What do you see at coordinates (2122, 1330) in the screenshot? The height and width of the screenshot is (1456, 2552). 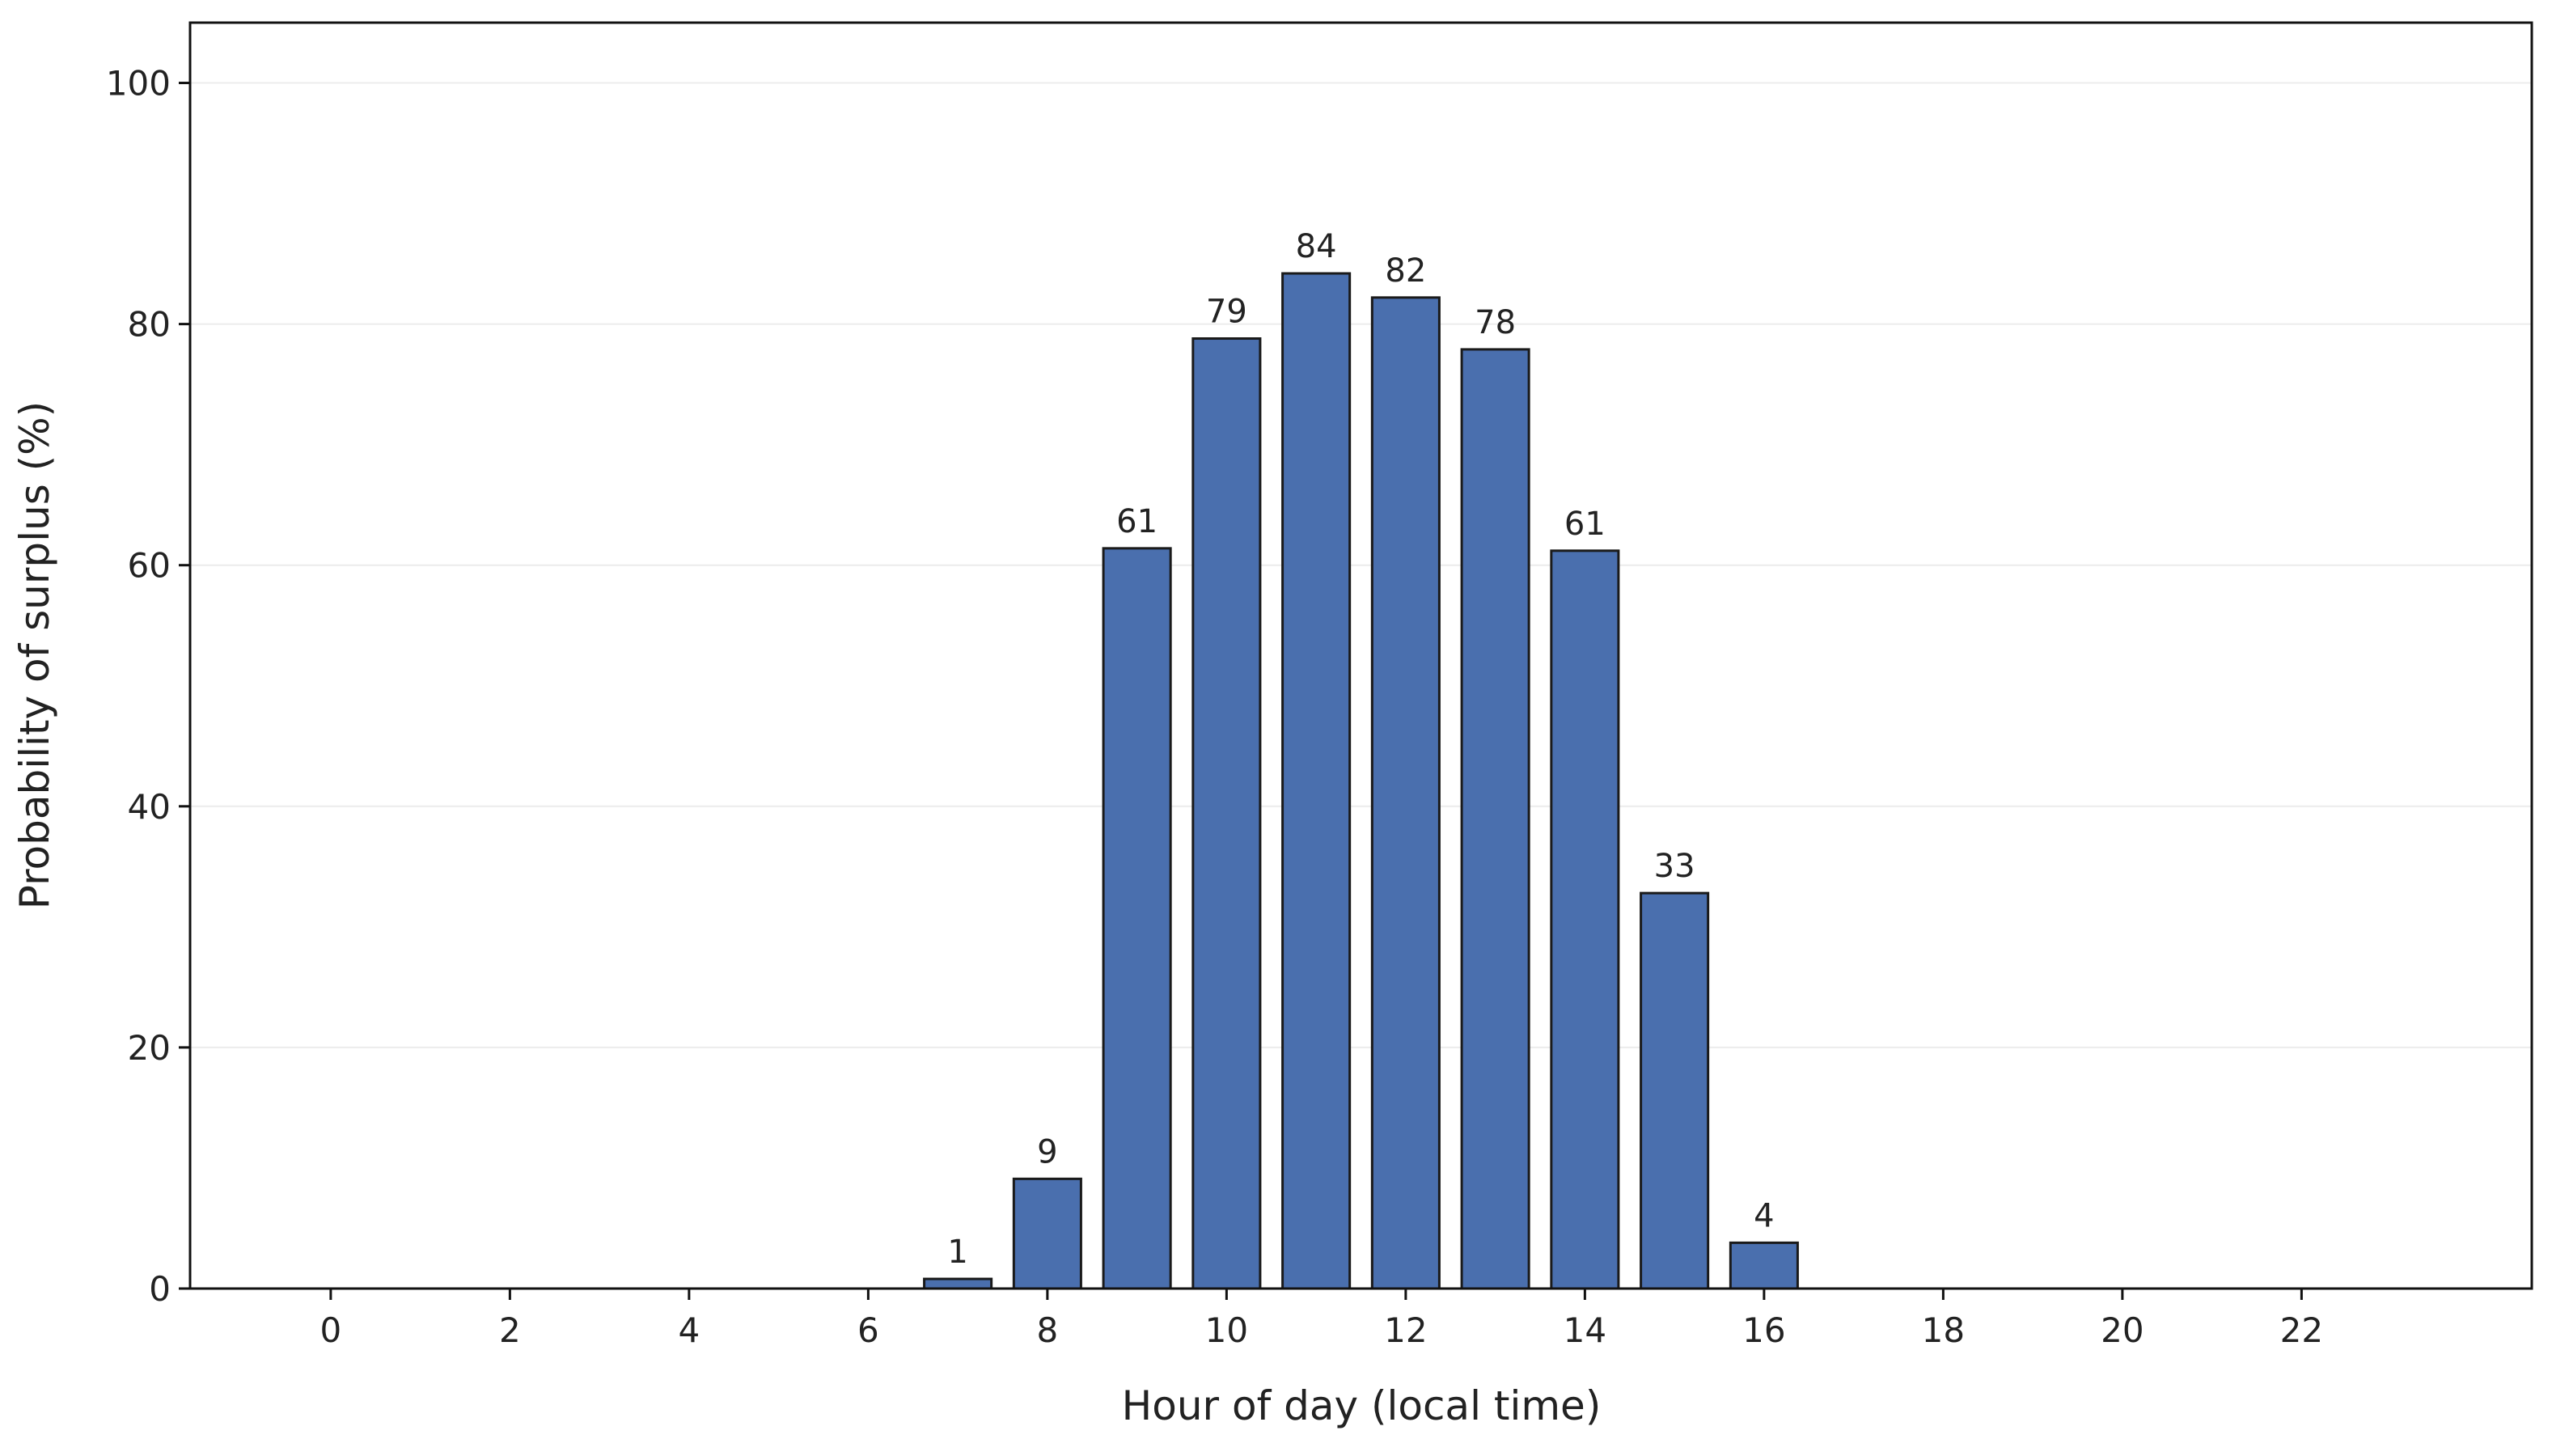 I see `x-tick-label: 20` at bounding box center [2122, 1330].